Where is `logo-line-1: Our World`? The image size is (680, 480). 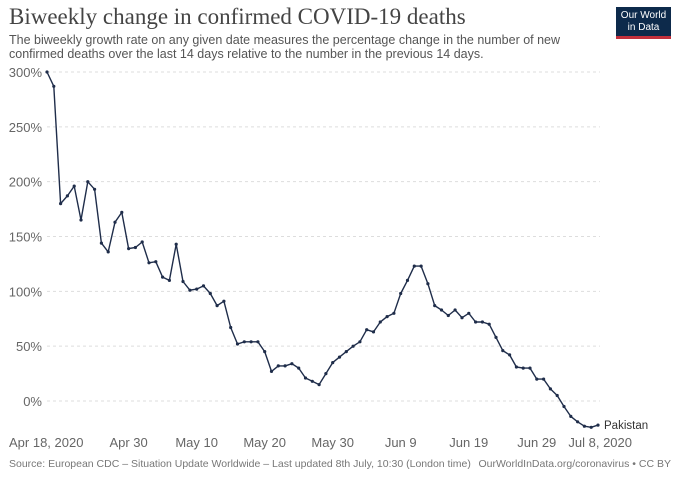
logo-line-1: Our World is located at coordinates (643, 15).